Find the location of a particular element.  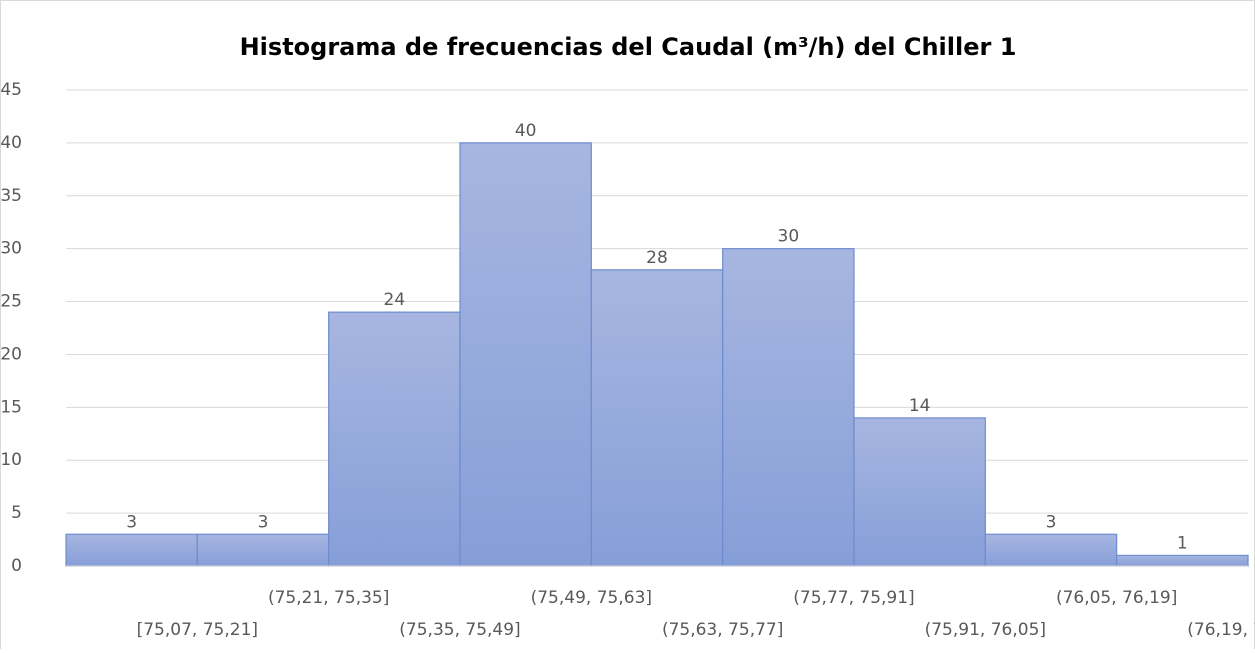

y-tick-label: 40 is located at coordinates (11, 143).